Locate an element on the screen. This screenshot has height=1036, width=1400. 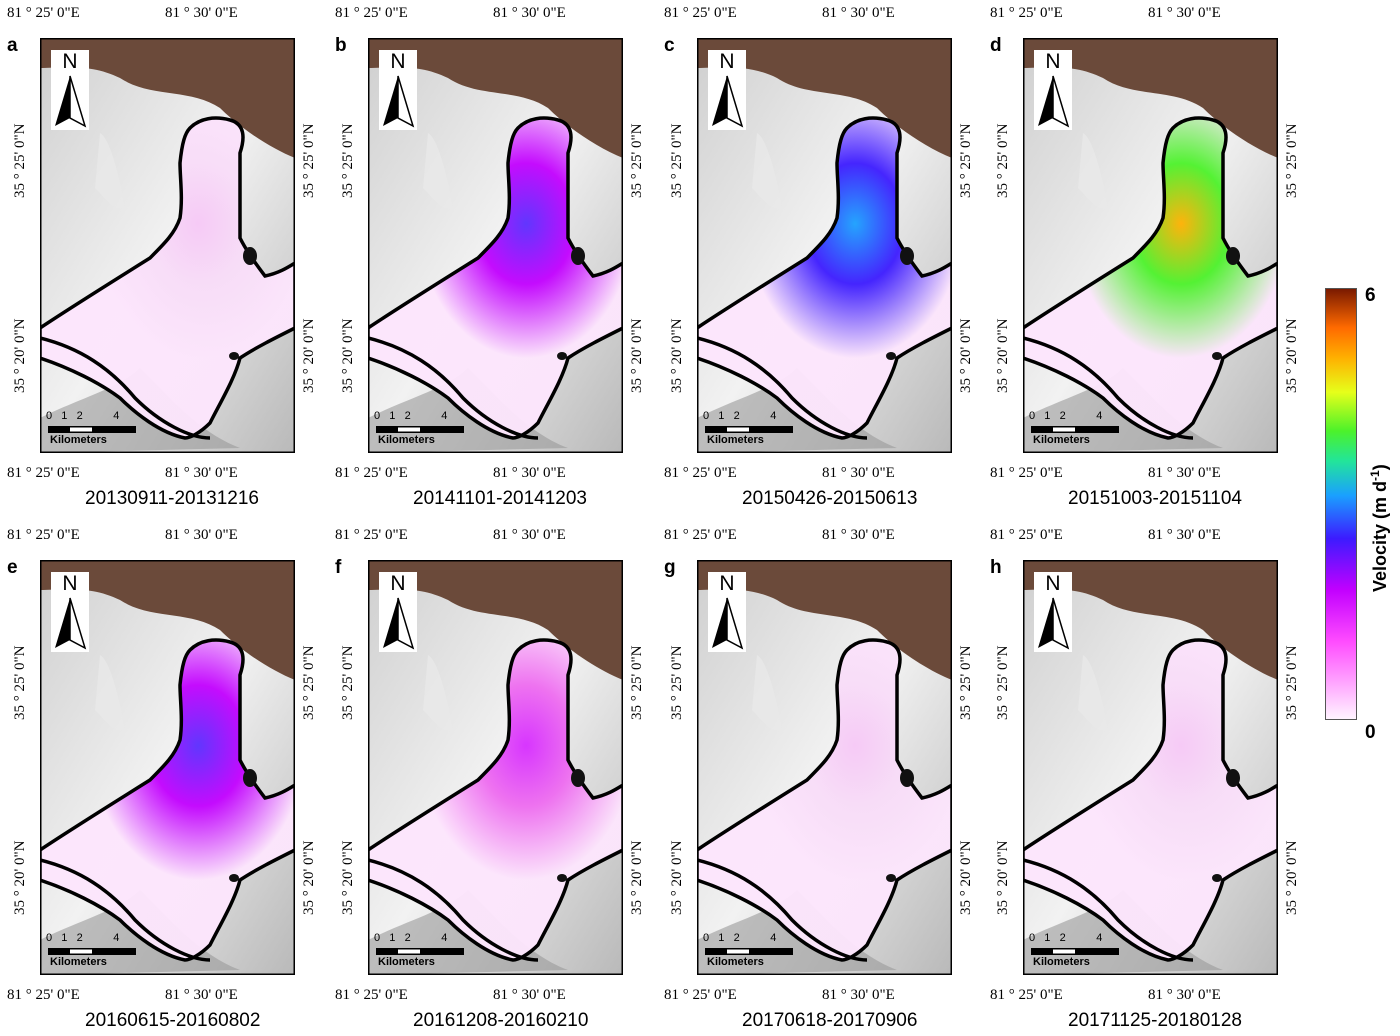
panel-letter: g is located at coordinates (670, 567).